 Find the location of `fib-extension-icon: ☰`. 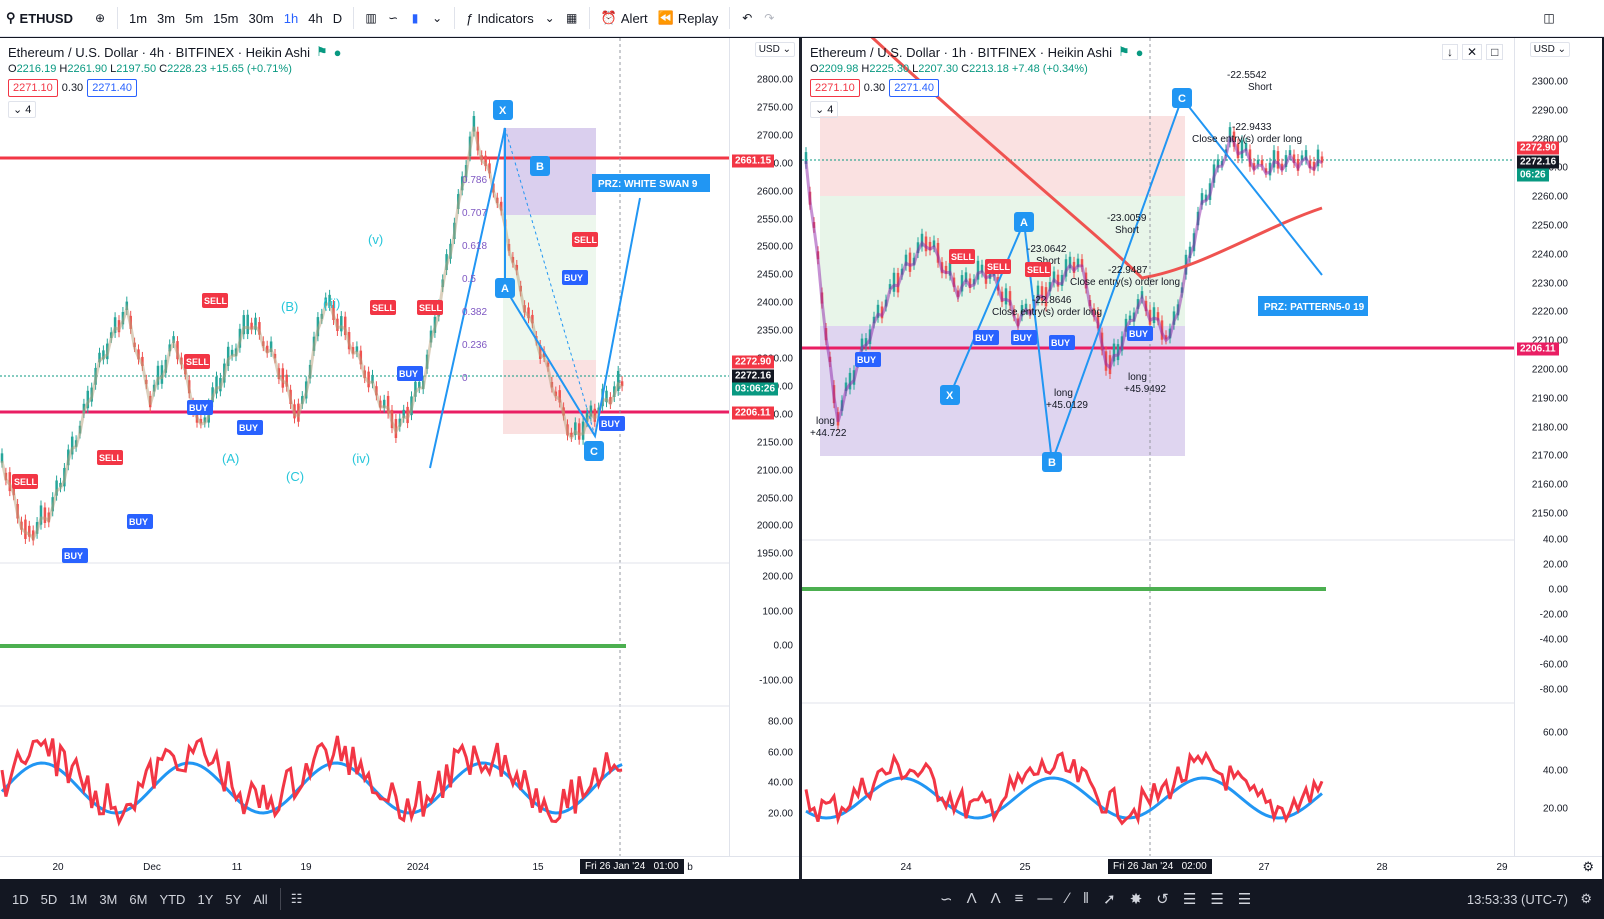

fib-extension-icon: ☰ is located at coordinates (1217, 899).